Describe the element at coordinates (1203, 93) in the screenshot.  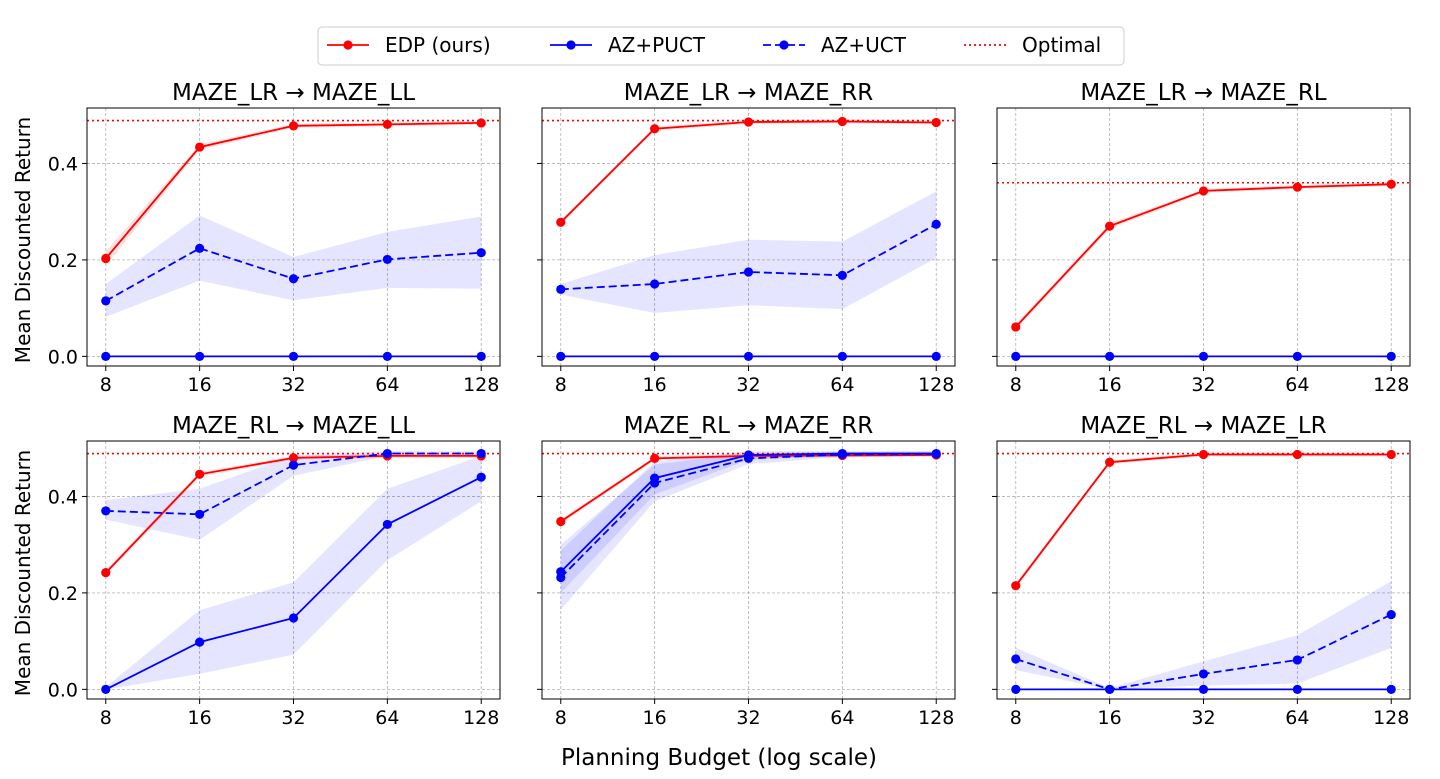
I see `panel-title: MAZE_LR → MAZE_RL` at that location.